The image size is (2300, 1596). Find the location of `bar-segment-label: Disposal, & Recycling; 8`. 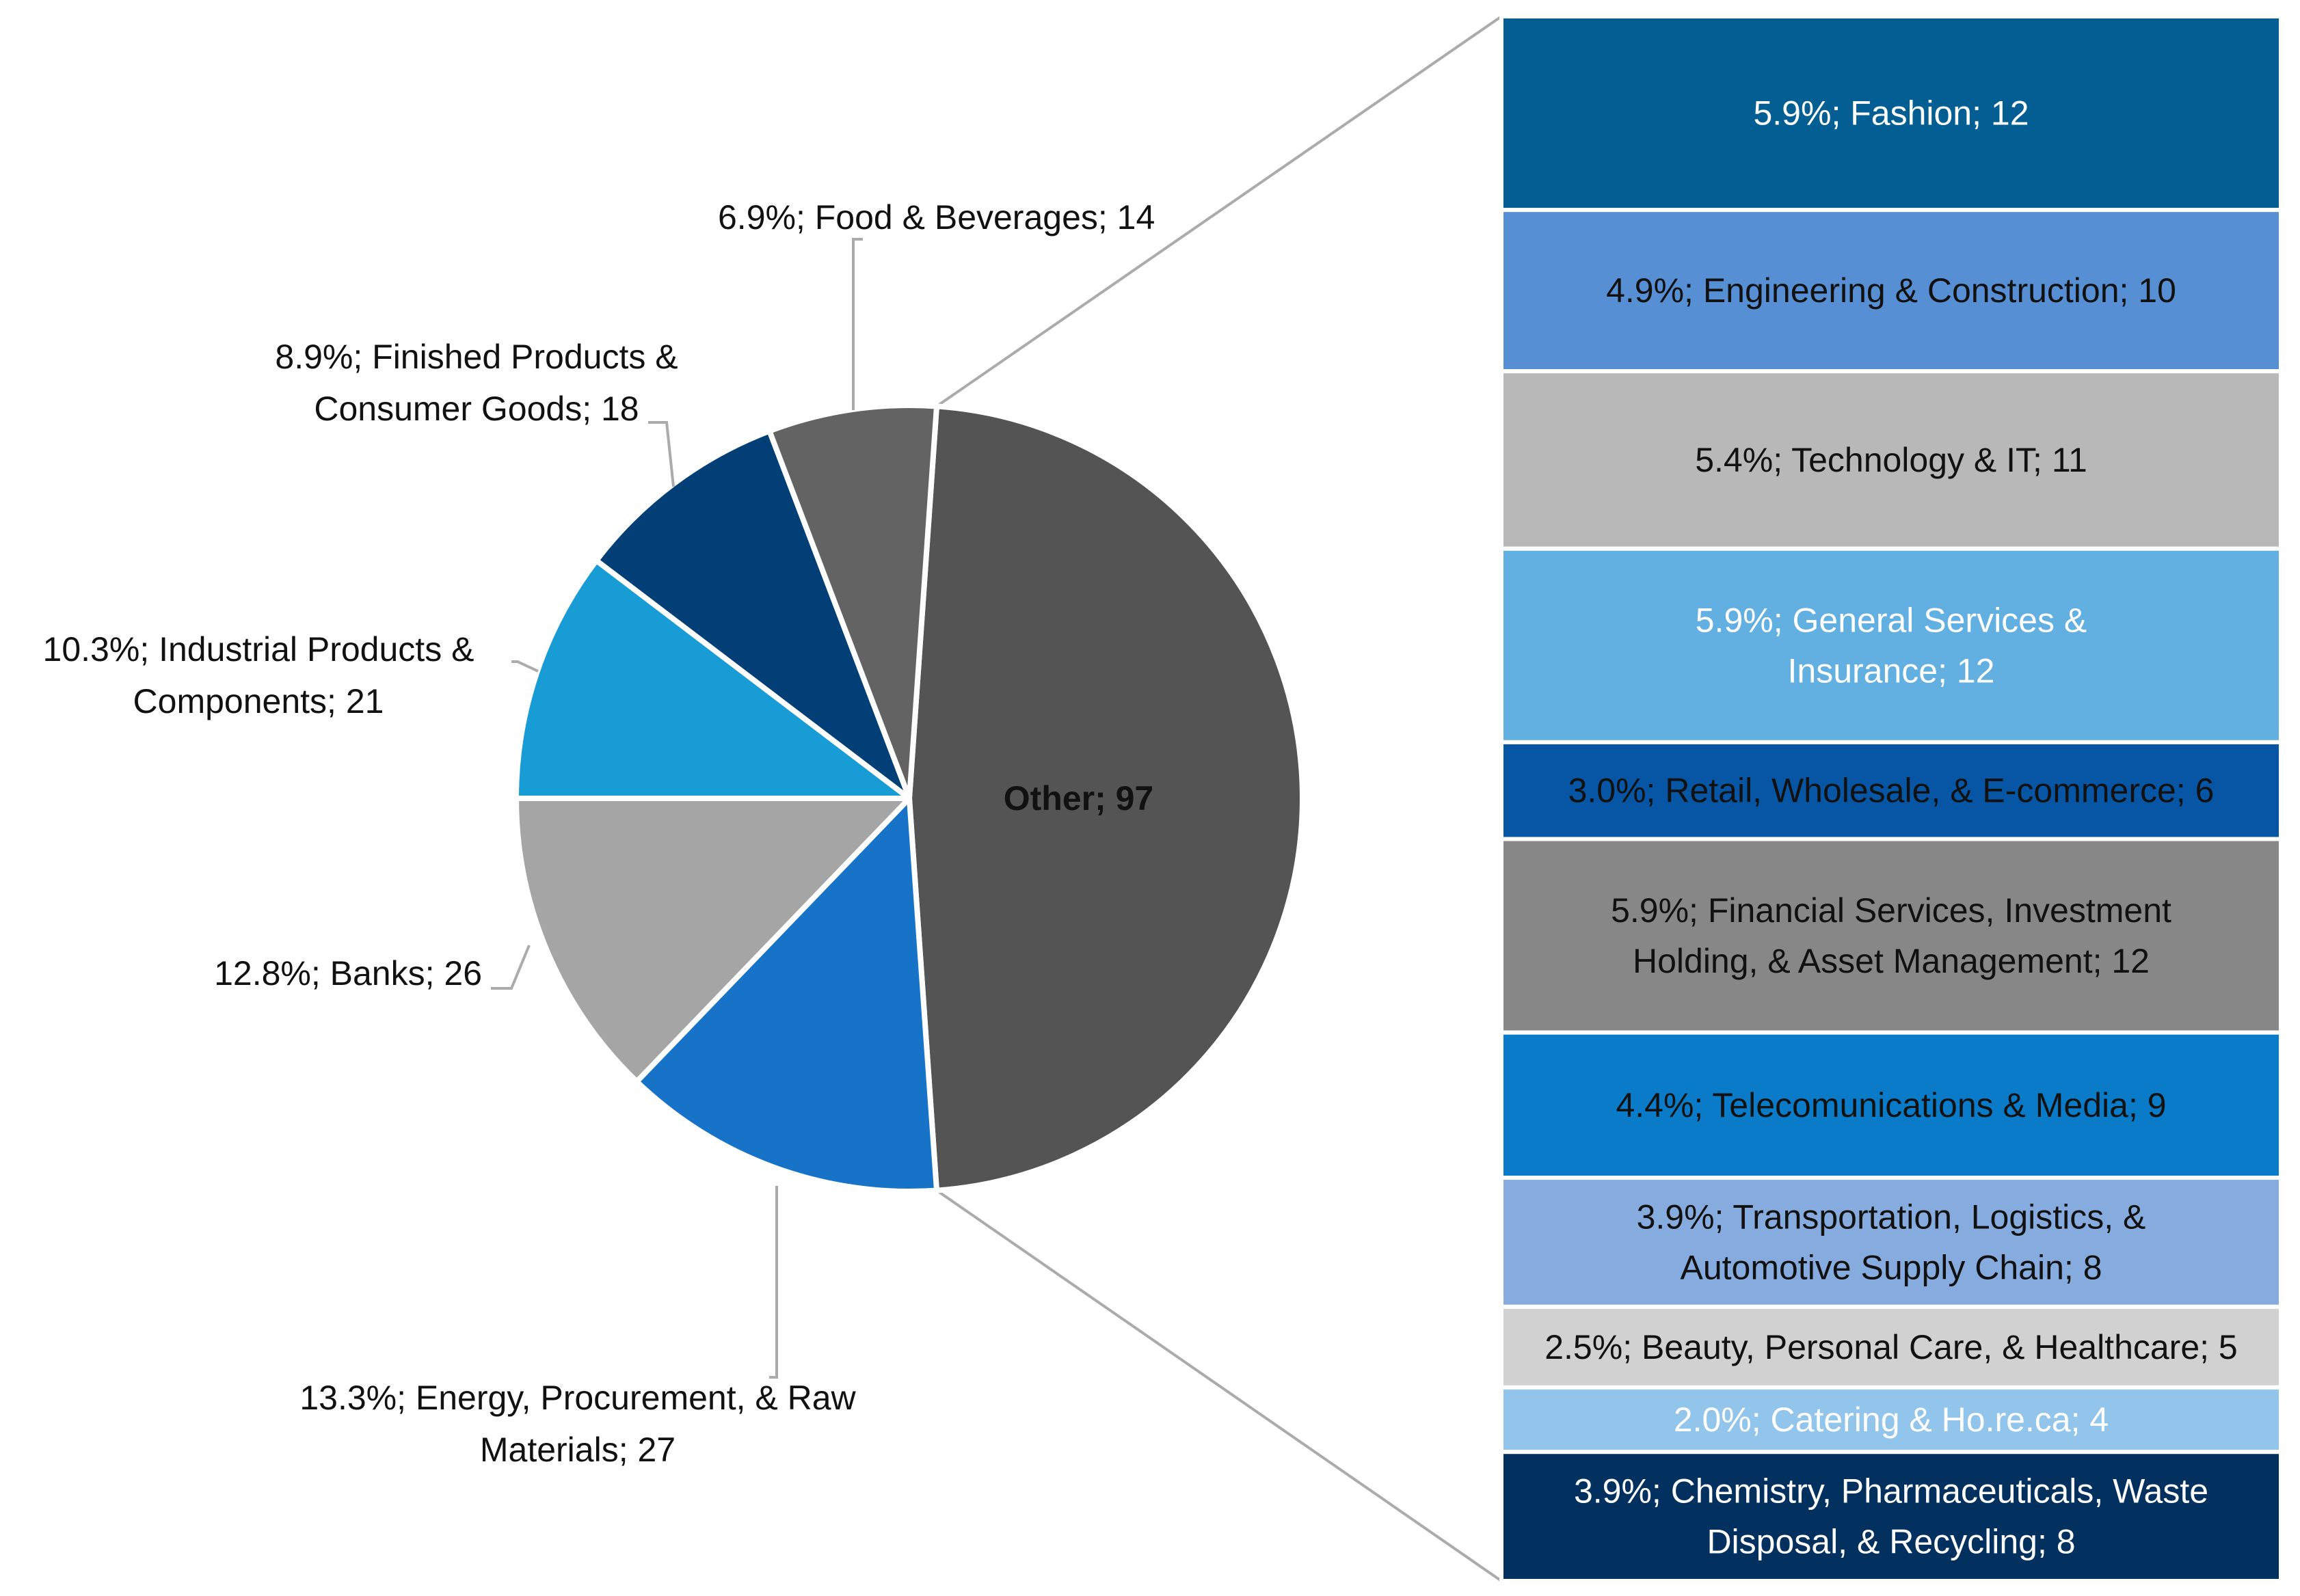

bar-segment-label: Disposal, & Recycling; 8 is located at coordinates (1891, 1542).